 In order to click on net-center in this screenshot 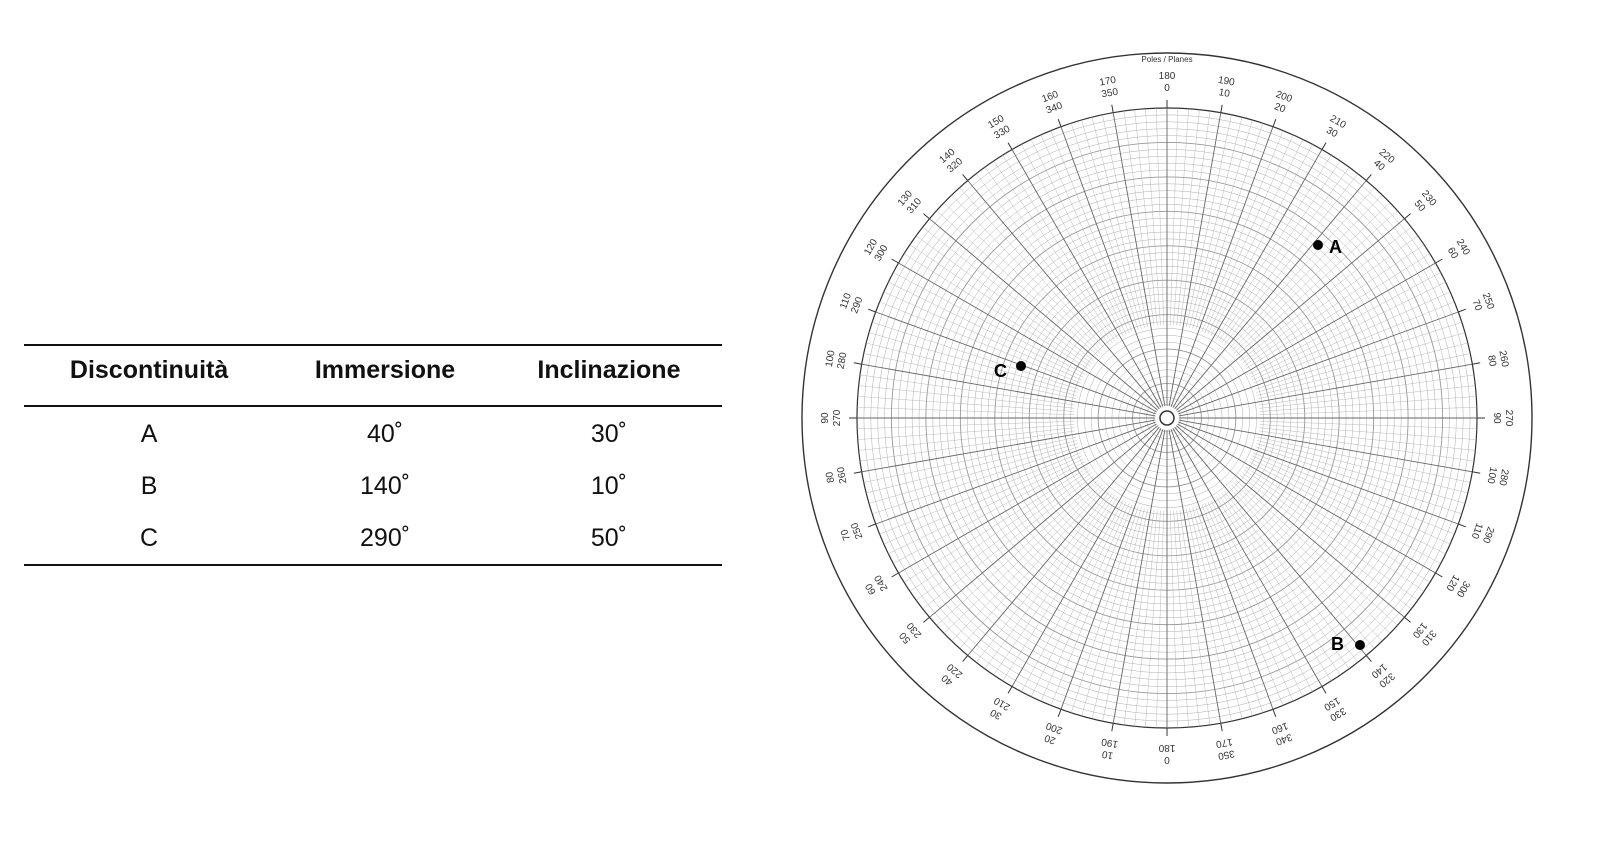, I will do `click(1167, 418)`.